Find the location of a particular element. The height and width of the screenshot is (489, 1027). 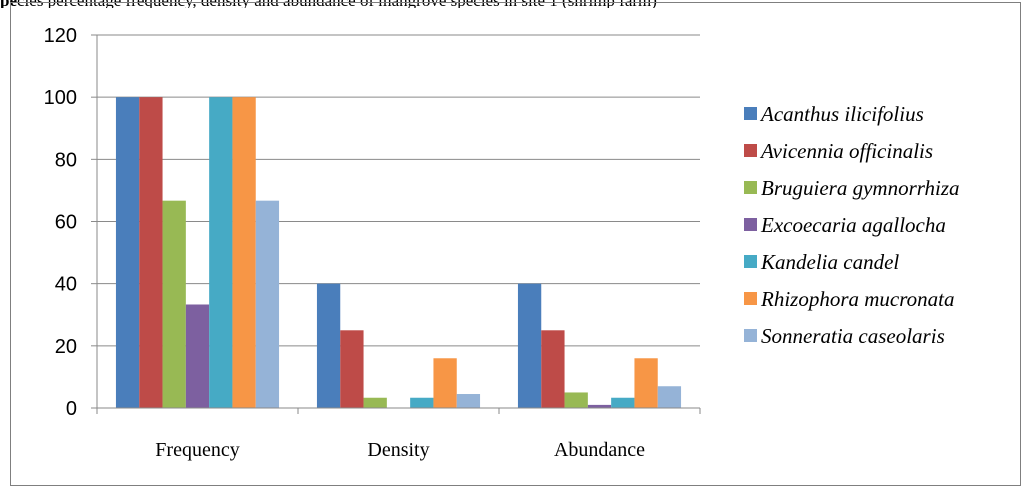

x-category-label: Density is located at coordinates (398, 450).